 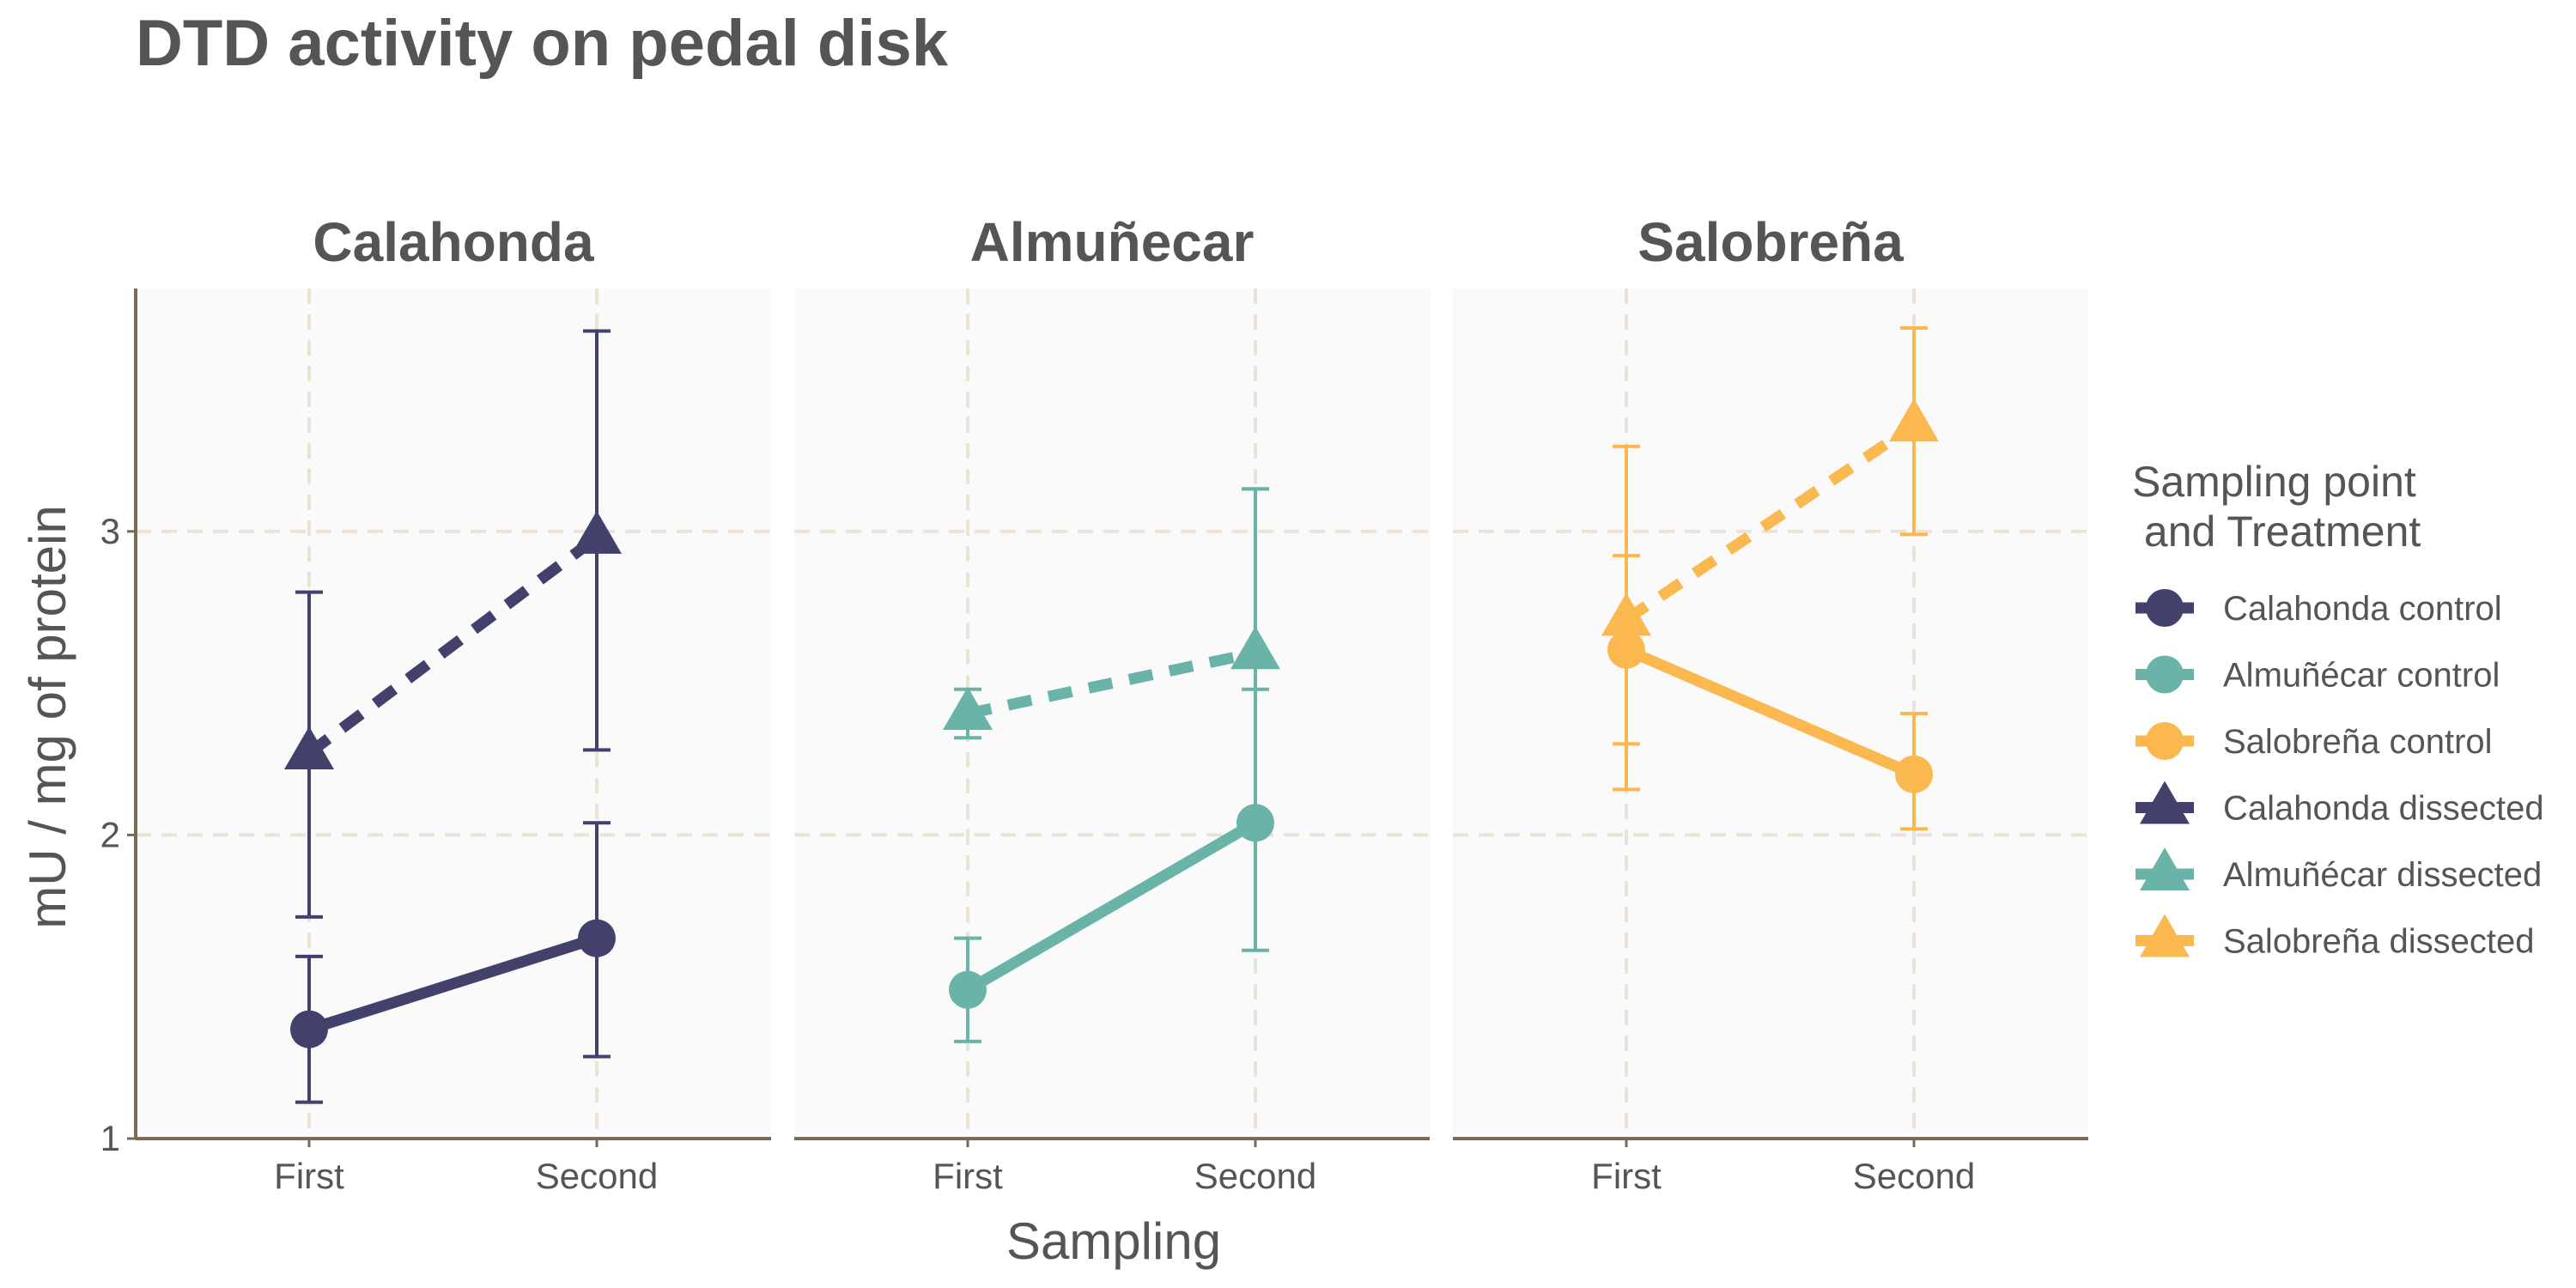 What do you see at coordinates (118, 724) in the screenshot?
I see `y-axis: 1 2 3` at bounding box center [118, 724].